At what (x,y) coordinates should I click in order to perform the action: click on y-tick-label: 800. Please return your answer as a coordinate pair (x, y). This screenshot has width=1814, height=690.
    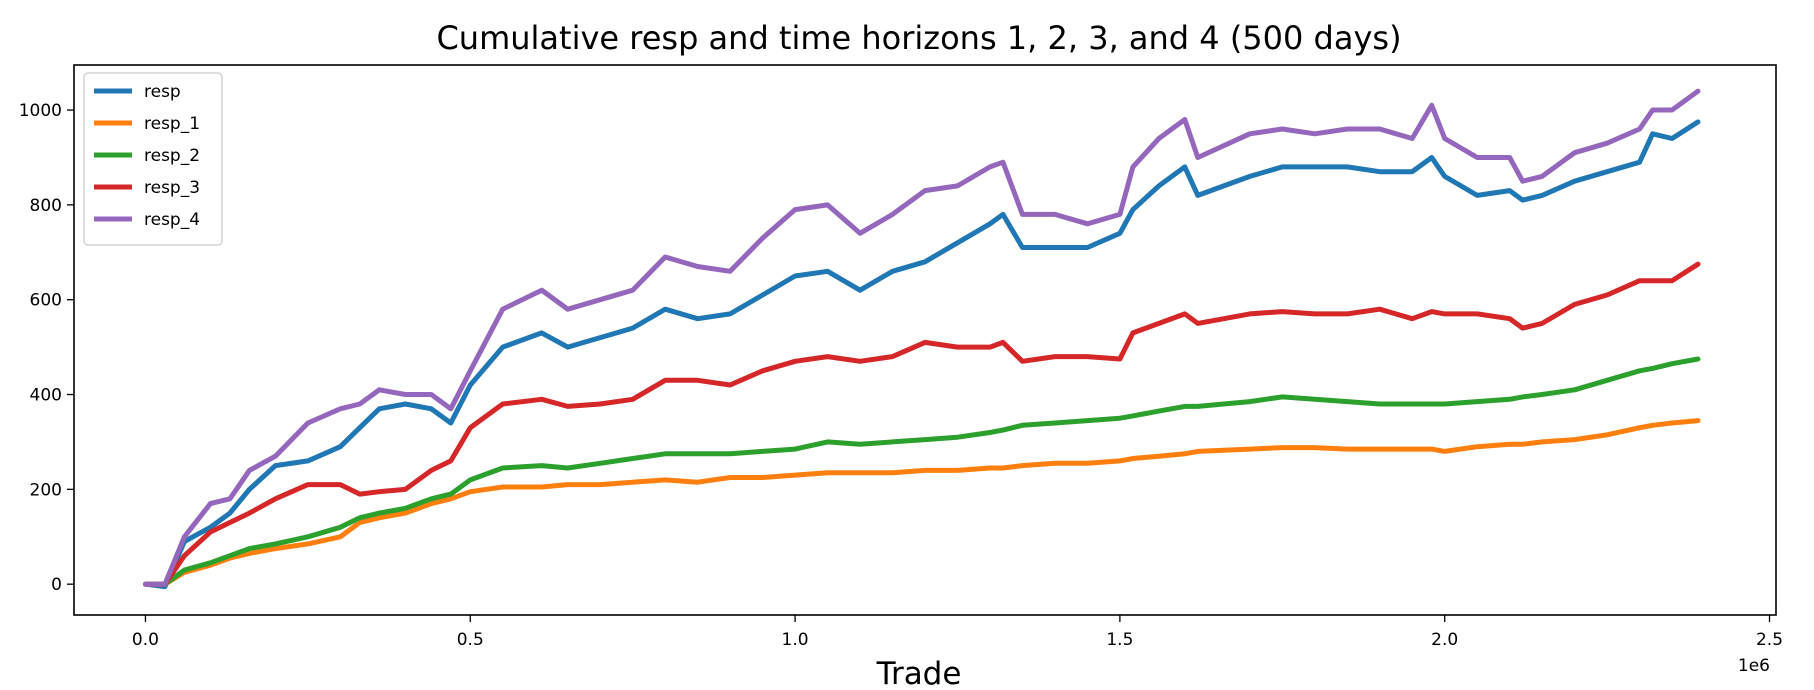
    Looking at the image, I should click on (46, 206).